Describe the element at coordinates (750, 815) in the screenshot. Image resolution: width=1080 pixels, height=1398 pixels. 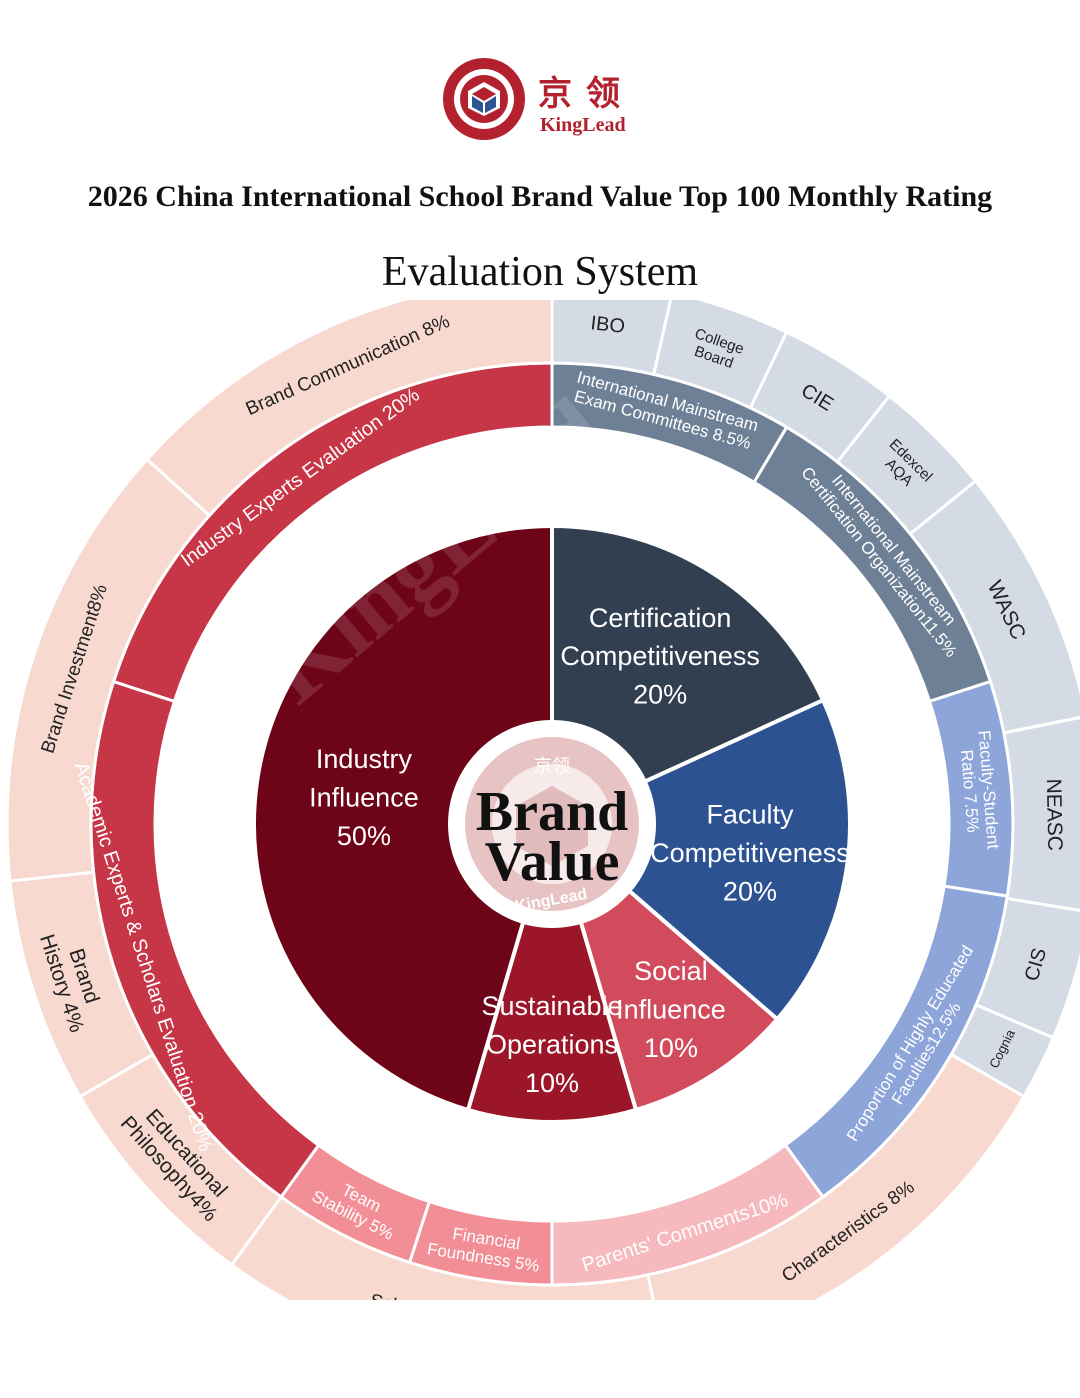
I see `inner-label-line: Faculty` at that location.